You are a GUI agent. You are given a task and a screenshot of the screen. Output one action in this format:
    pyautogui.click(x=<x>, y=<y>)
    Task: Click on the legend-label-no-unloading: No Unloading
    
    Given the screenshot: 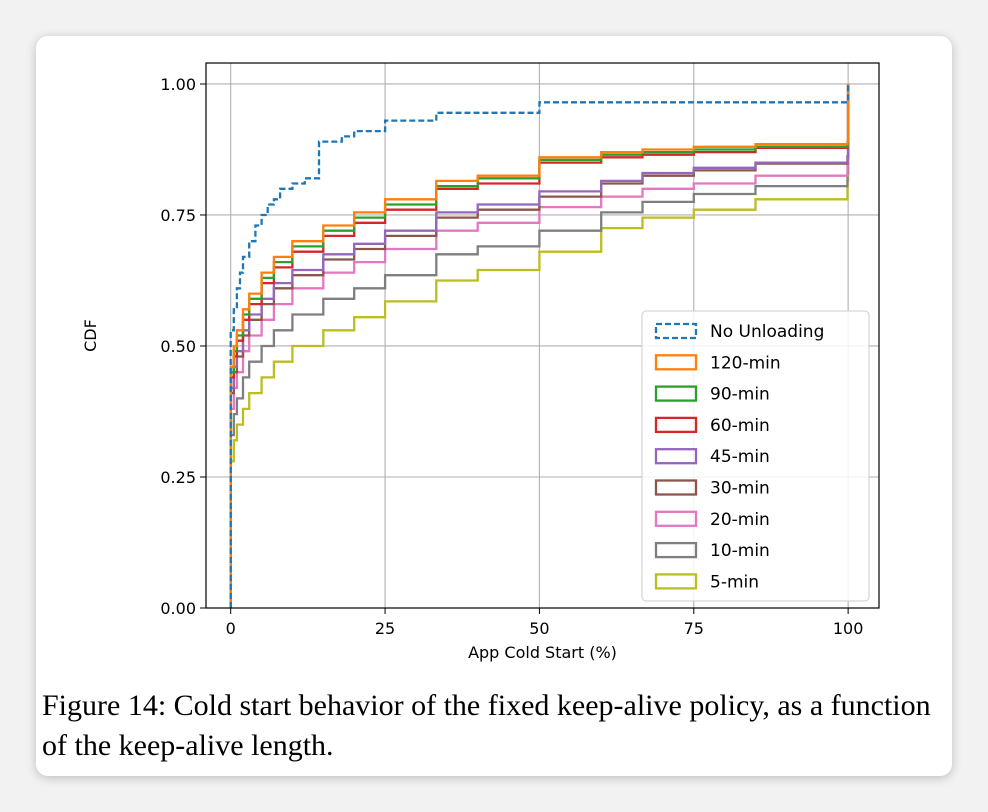 What is the action you would take?
    pyautogui.click(x=767, y=332)
    